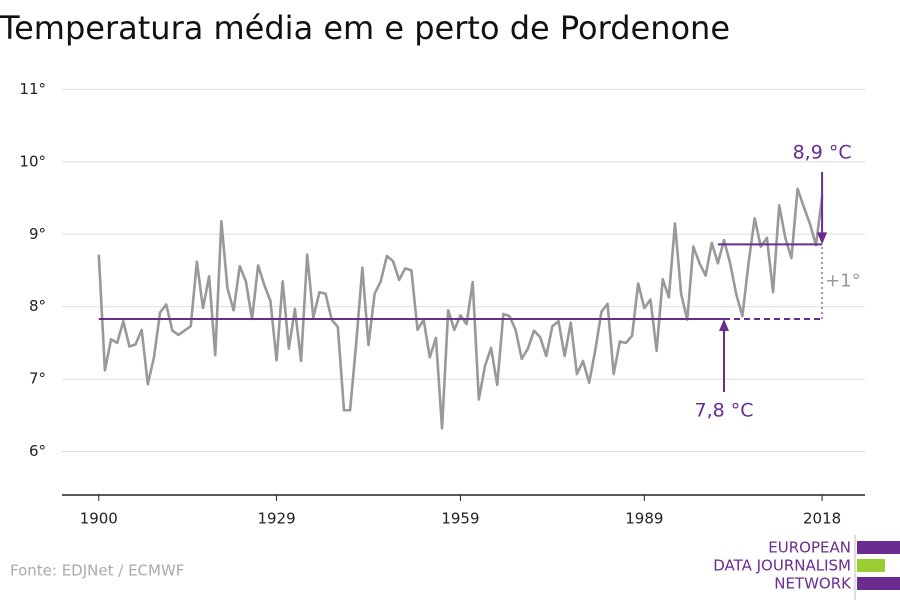 This screenshot has width=900, height=600. Describe the element at coordinates (37, 451) in the screenshot. I see `y-tick-label: 6°` at that location.